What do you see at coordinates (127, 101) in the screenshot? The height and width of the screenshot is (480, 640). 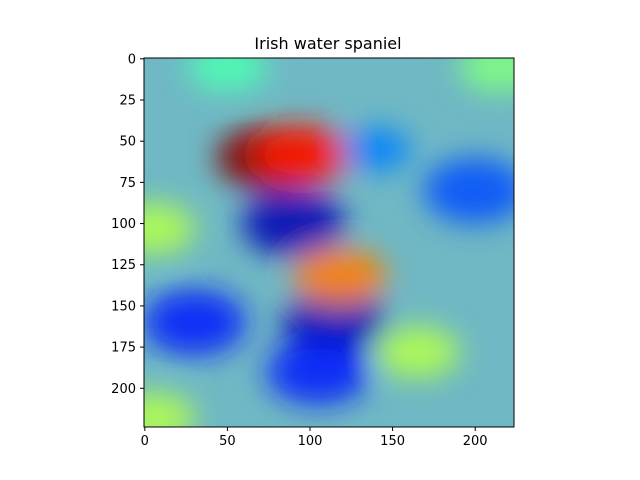 I see `y-tick-label: 25` at bounding box center [127, 101].